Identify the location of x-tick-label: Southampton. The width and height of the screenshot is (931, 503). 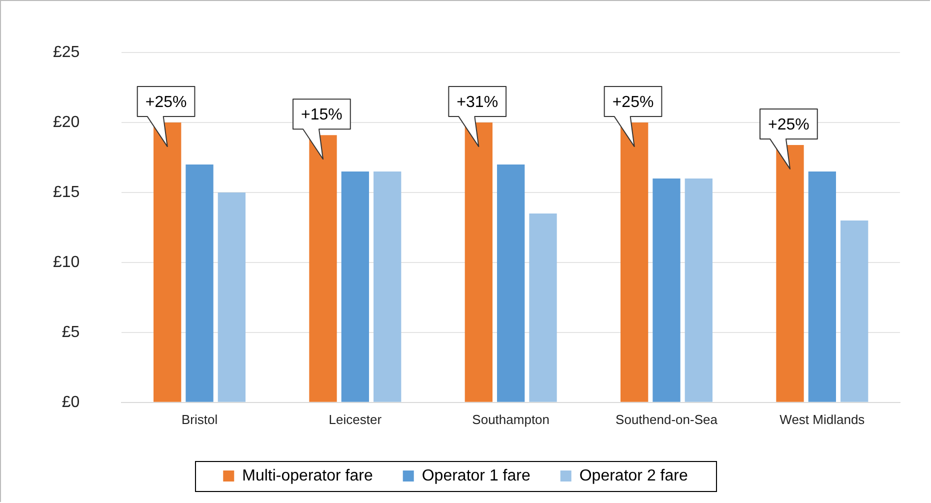
(511, 419).